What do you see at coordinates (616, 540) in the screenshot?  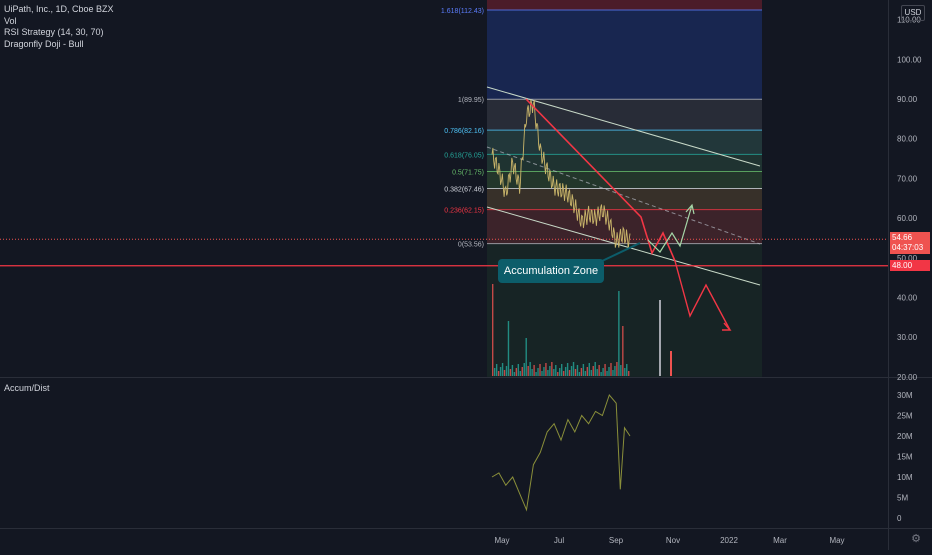 I see `time-axis-tick: Sep` at bounding box center [616, 540].